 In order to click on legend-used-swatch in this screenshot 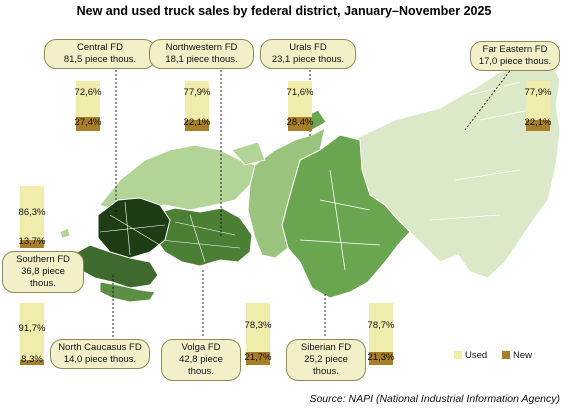, I will do `click(458, 355)`.